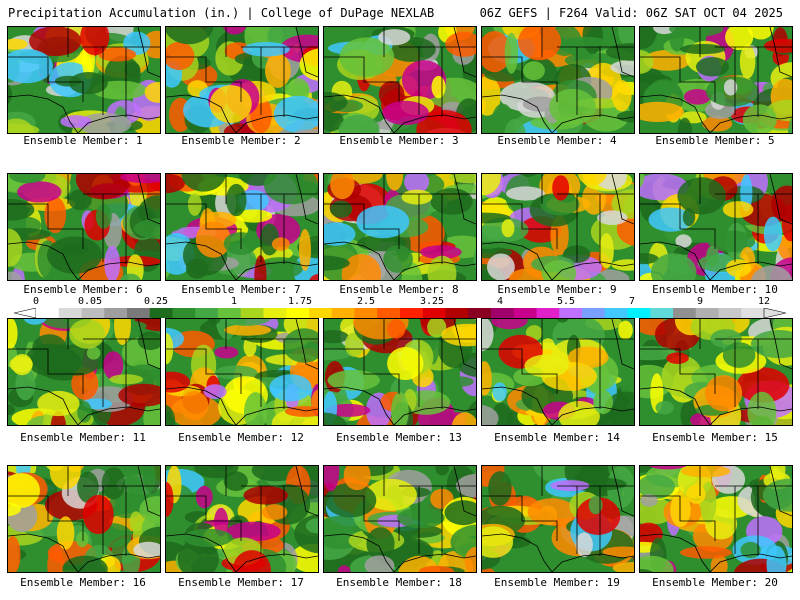 The height and width of the screenshot is (600, 800). Describe the element at coordinates (557, 289) in the screenshot. I see `ensemble-member-label: Ensemble Member: 9` at that location.